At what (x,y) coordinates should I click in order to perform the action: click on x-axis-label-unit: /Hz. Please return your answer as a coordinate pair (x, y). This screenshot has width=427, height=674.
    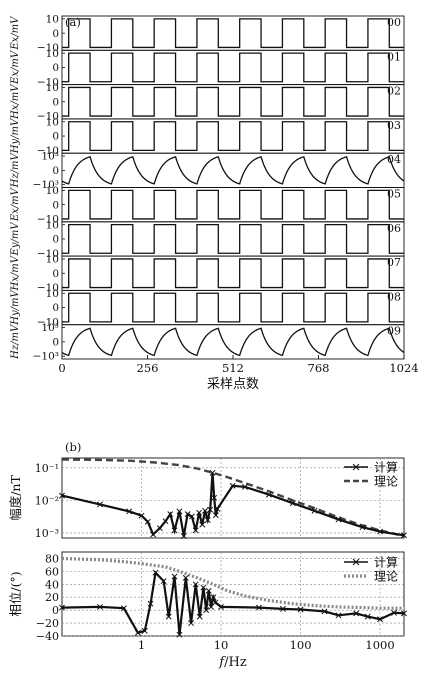
    Looking at the image, I should click on (235, 662).